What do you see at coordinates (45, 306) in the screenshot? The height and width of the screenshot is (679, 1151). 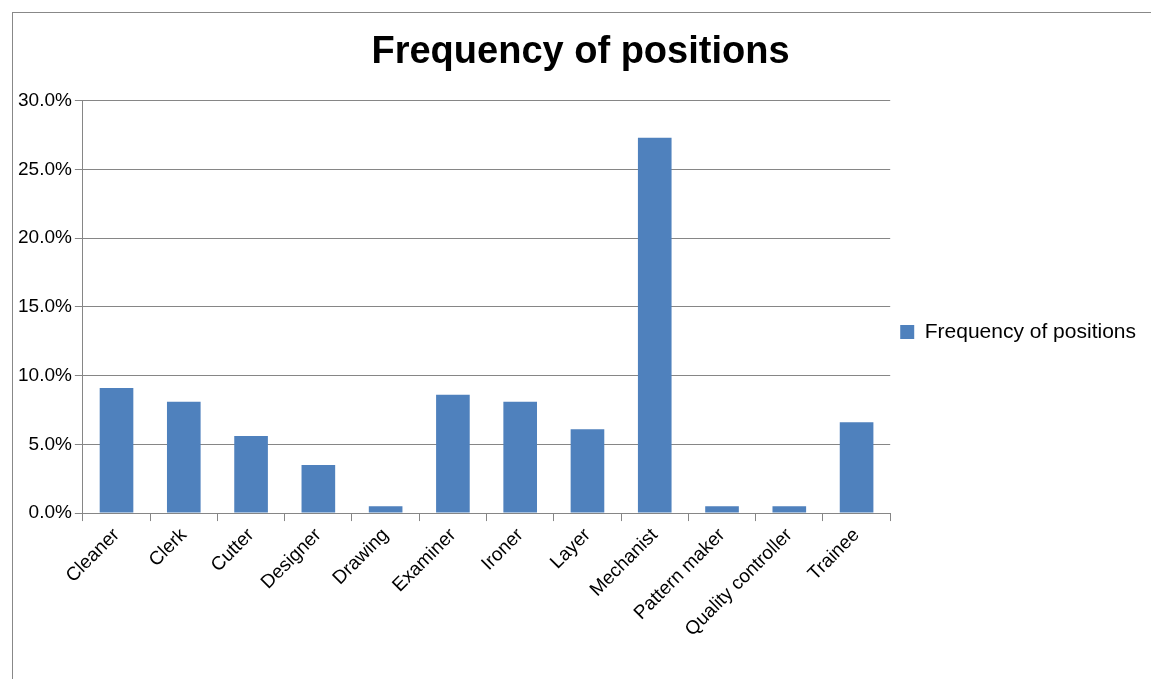 I see `y-tick-label: 15.0%` at bounding box center [45, 306].